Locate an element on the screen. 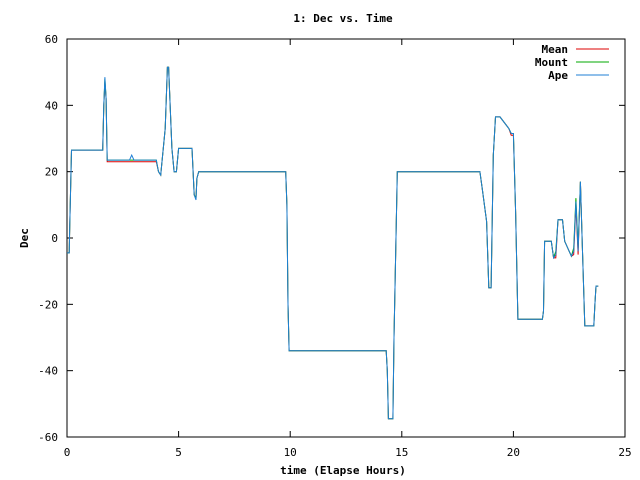 The width and height of the screenshot is (640, 480). y-axis-label: Dec is located at coordinates (24, 238).